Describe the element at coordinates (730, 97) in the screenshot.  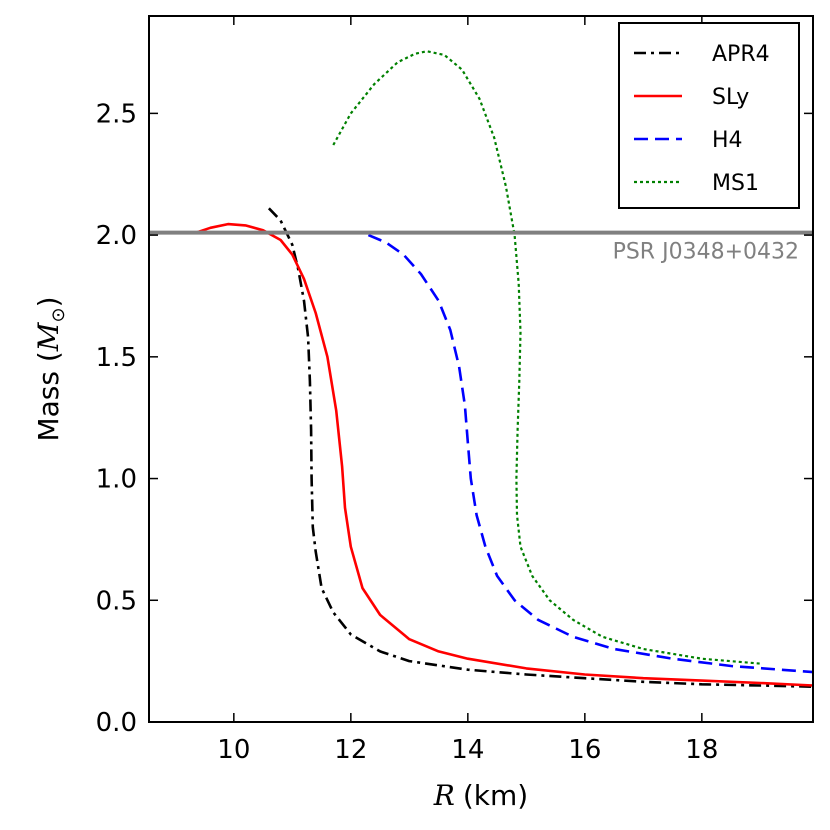
I see `legend-label-sly: SLy` at that location.